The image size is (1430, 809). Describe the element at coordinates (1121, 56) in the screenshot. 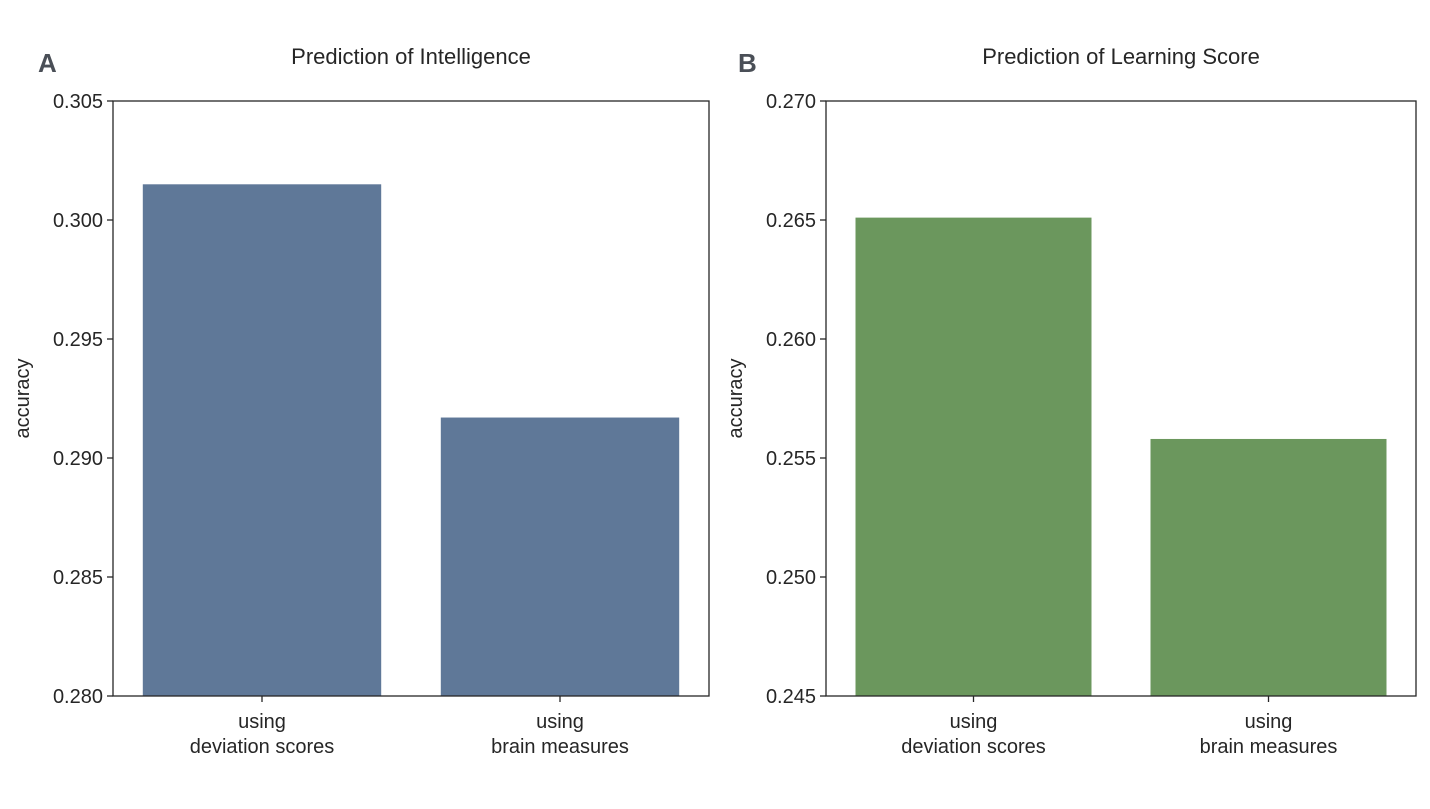

I see `chart-title: Prediction of Learning Score` at that location.